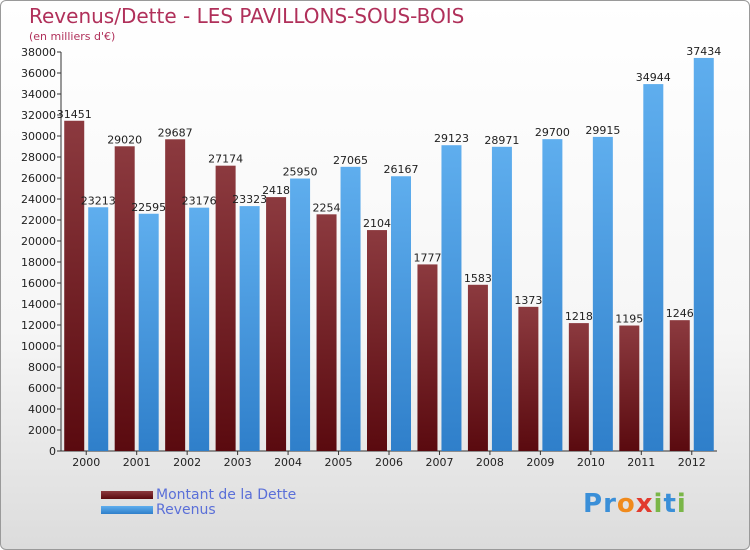  Describe the element at coordinates (427, 257) in the screenshot. I see `data-label-debt: 1777` at that location.